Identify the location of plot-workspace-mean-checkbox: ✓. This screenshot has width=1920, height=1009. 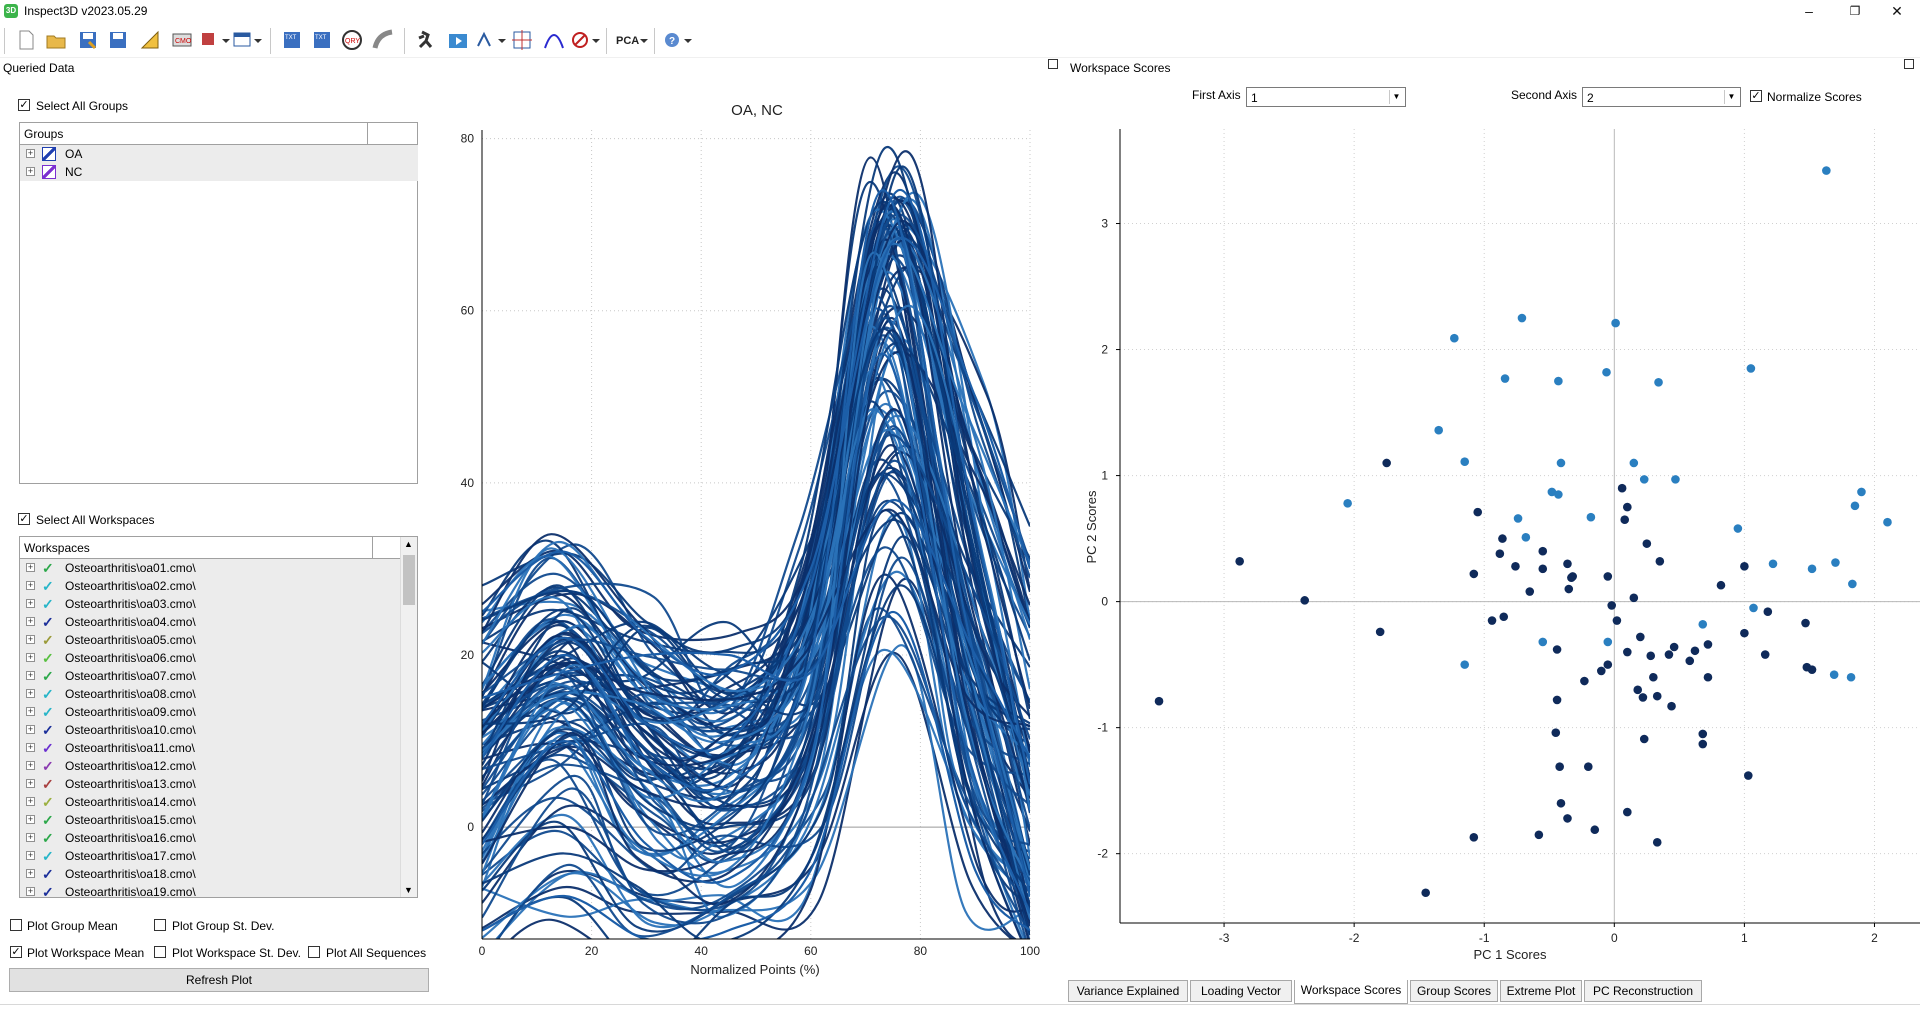
(16, 952).